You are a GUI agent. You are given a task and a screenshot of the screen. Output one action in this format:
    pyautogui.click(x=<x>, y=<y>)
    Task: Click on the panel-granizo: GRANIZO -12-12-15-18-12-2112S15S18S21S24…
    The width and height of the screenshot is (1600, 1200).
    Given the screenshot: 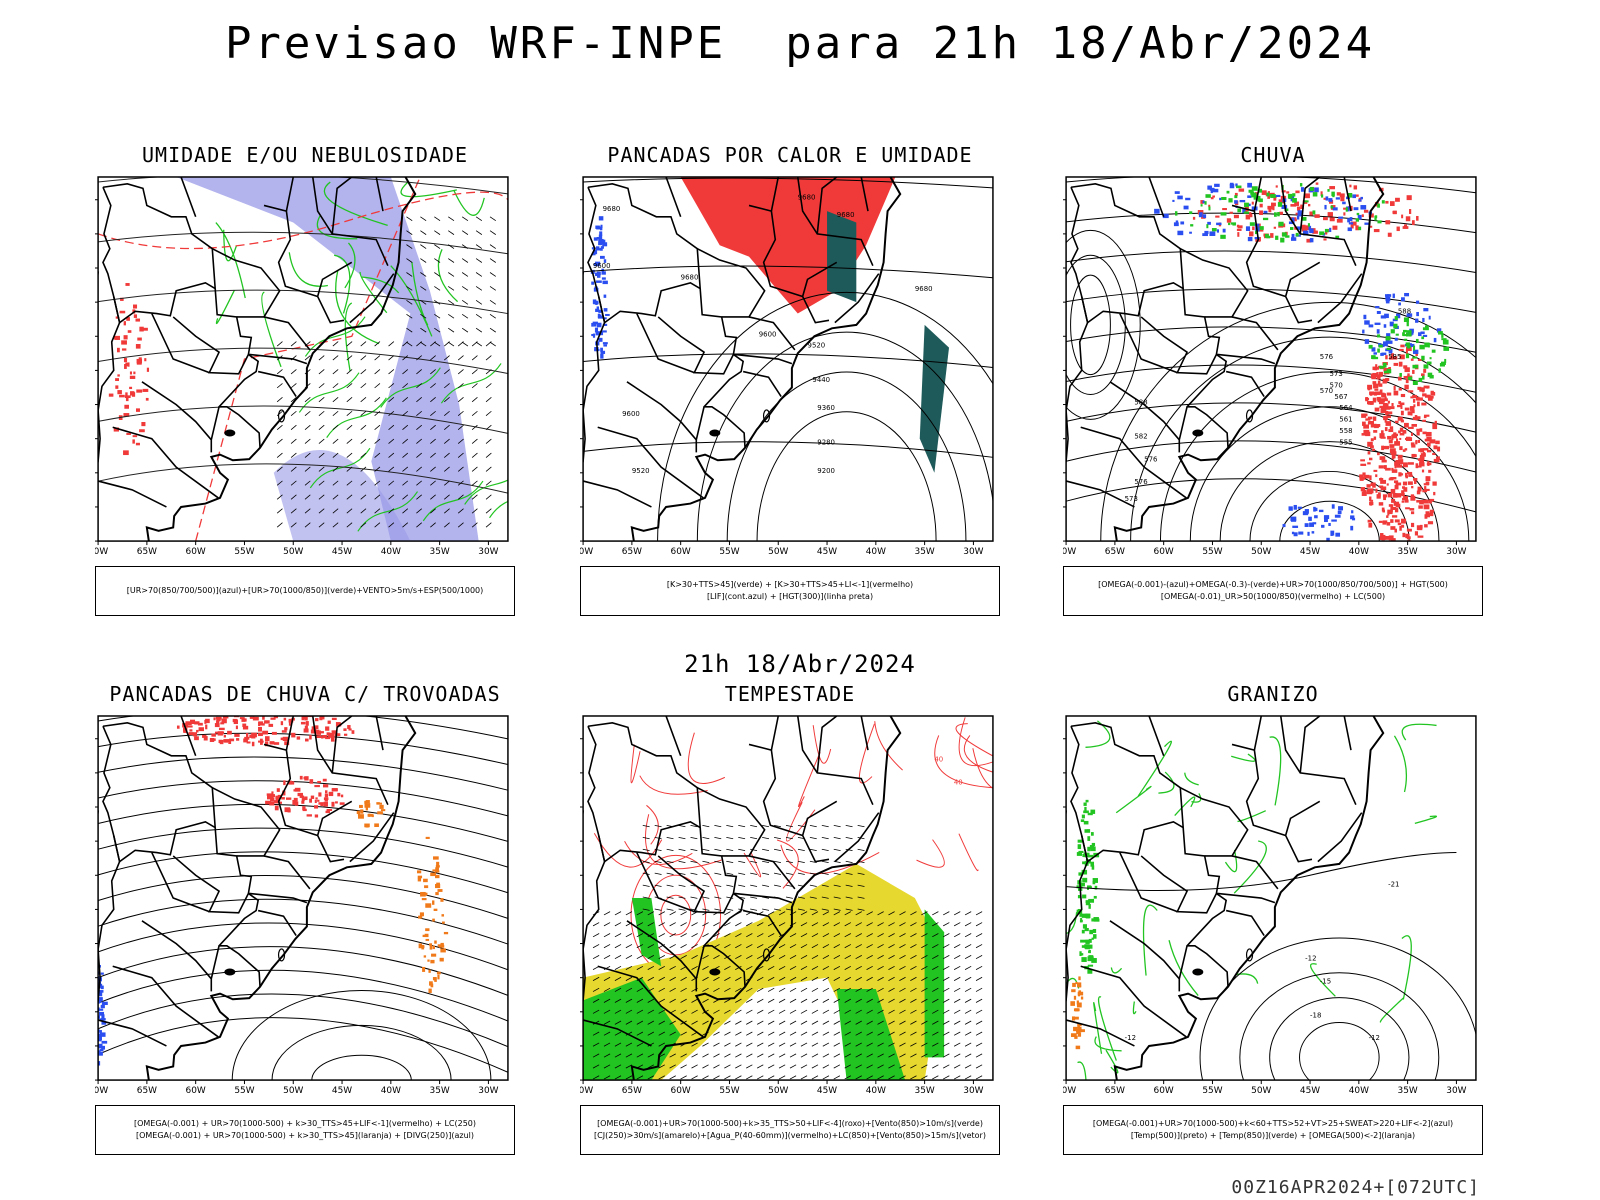 What is the action you would take?
    pyautogui.click(x=1273, y=922)
    